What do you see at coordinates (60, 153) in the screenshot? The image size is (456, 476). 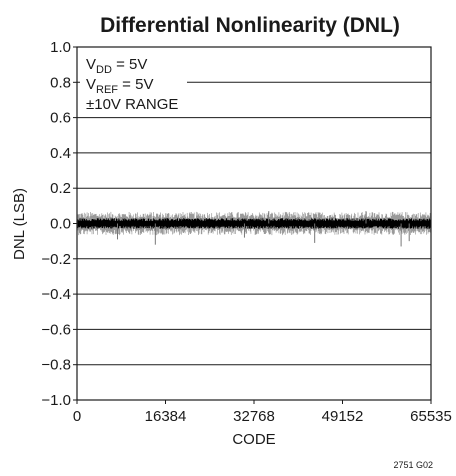 I see `y-tick-label-3: 0.4` at bounding box center [60, 153].